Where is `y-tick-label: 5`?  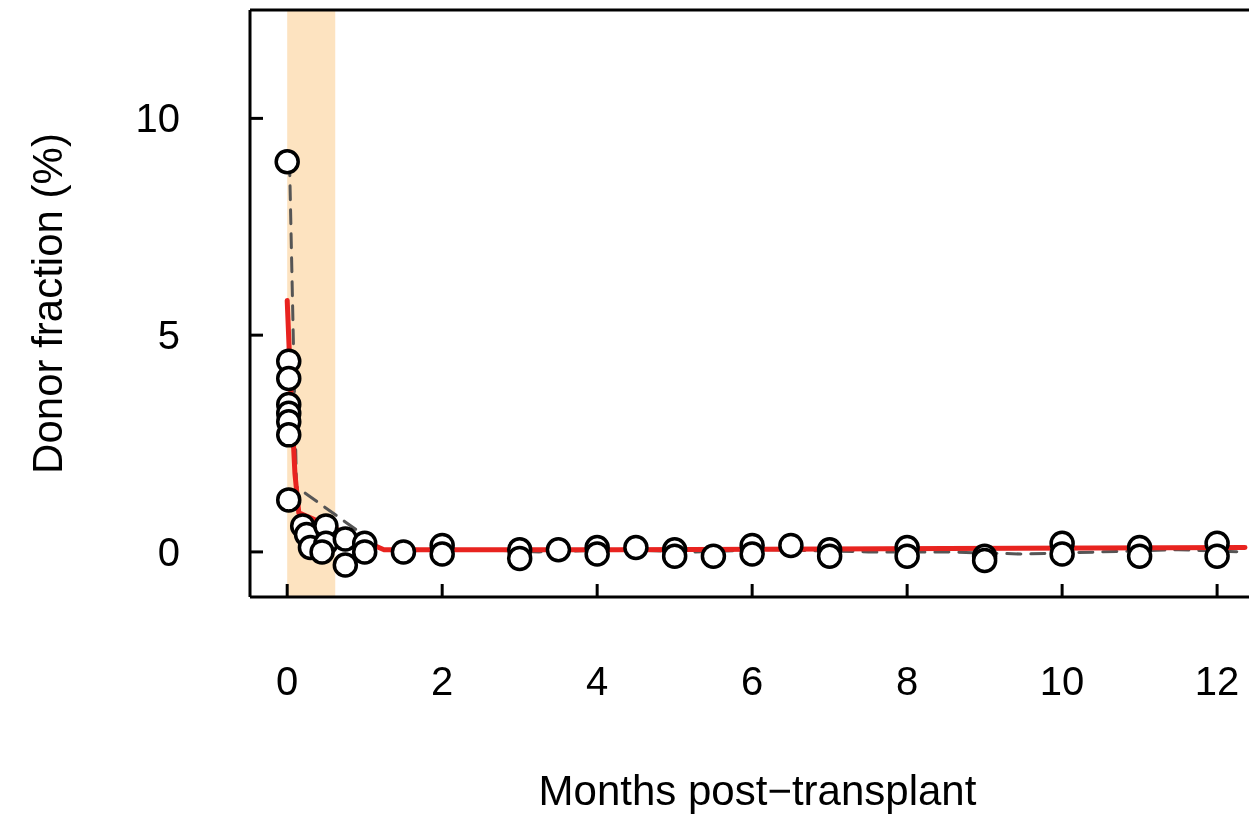 y-tick-label: 5 is located at coordinates (168, 335).